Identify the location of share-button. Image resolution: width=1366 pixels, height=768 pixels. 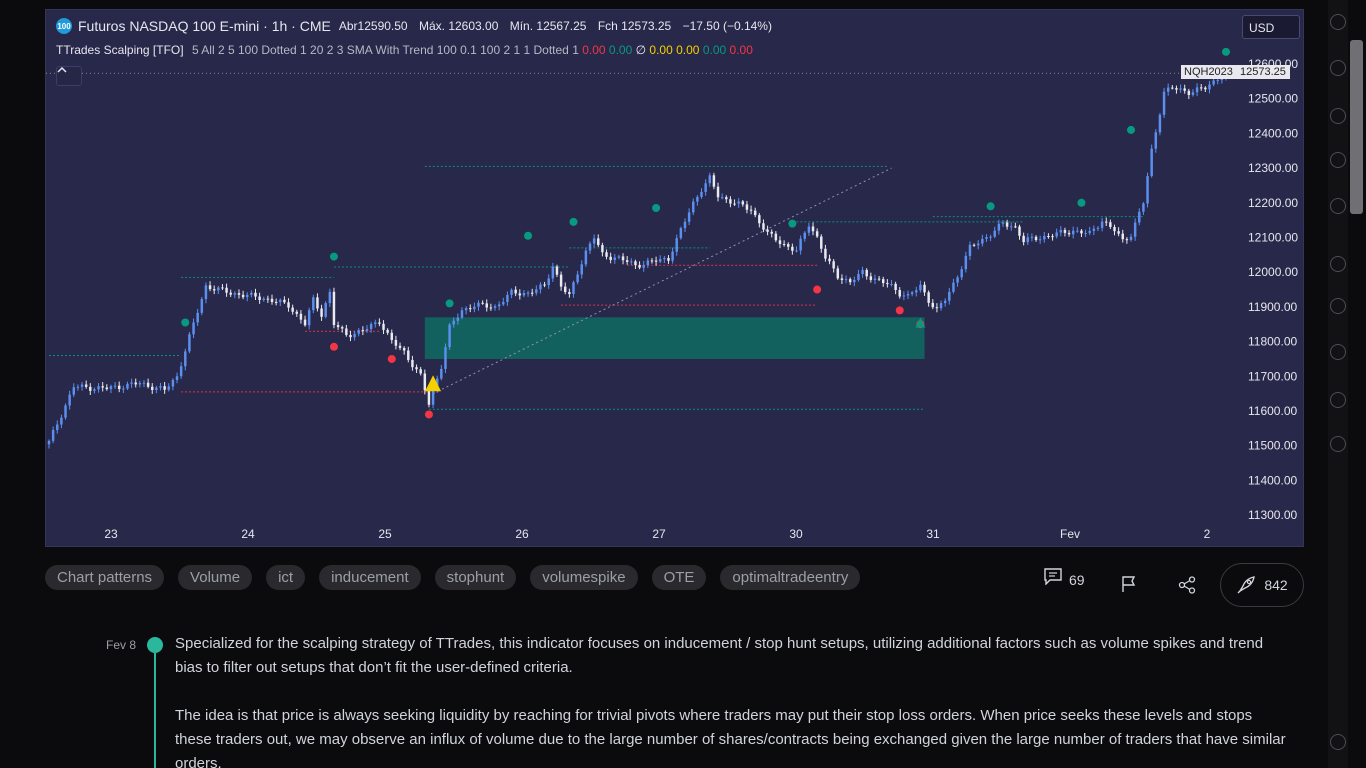
(1187, 585).